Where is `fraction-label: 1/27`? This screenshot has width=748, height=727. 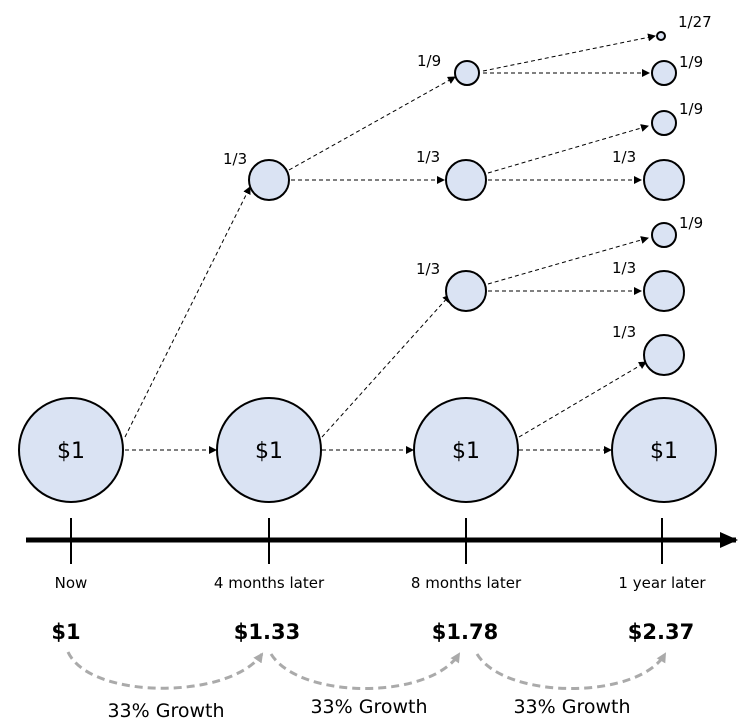 fraction-label: 1/27 is located at coordinates (695, 22).